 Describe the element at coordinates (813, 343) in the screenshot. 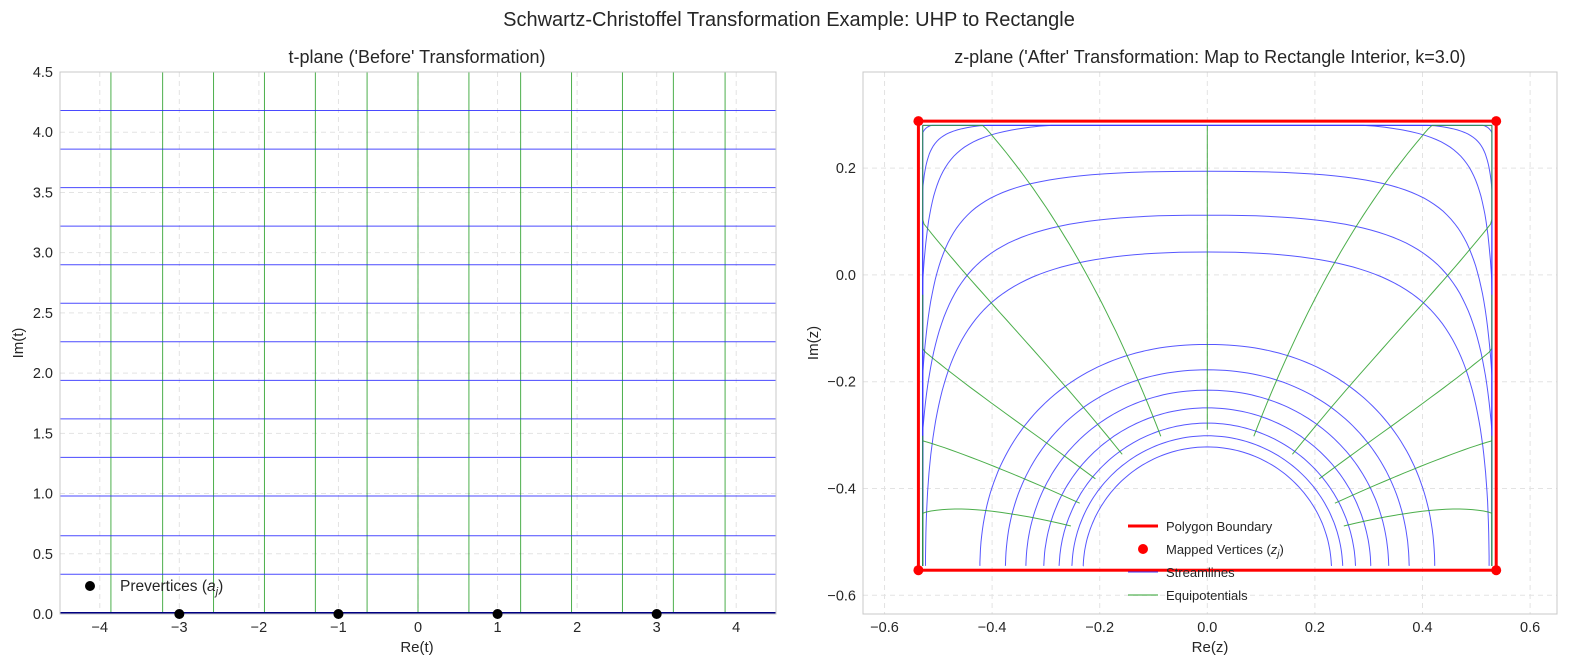

I see `z-plane-ylabel: Im(z)` at that location.